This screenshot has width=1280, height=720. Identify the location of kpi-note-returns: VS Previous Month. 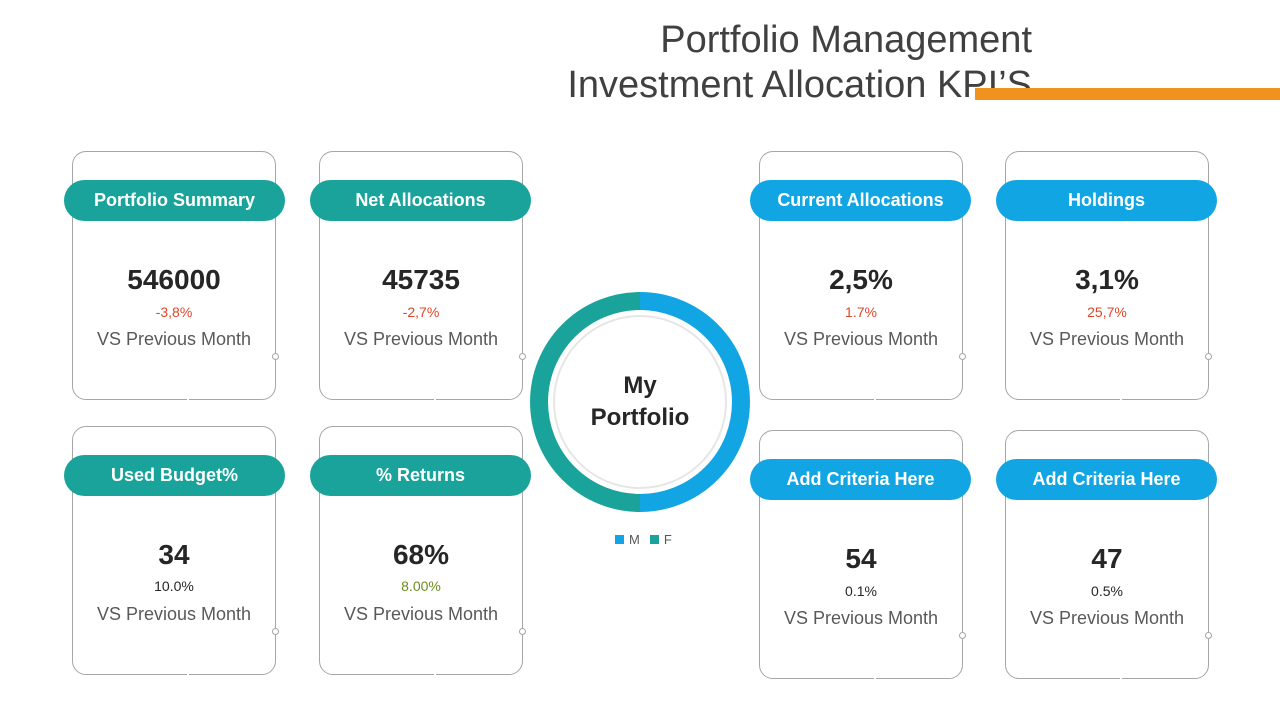
(421, 614).